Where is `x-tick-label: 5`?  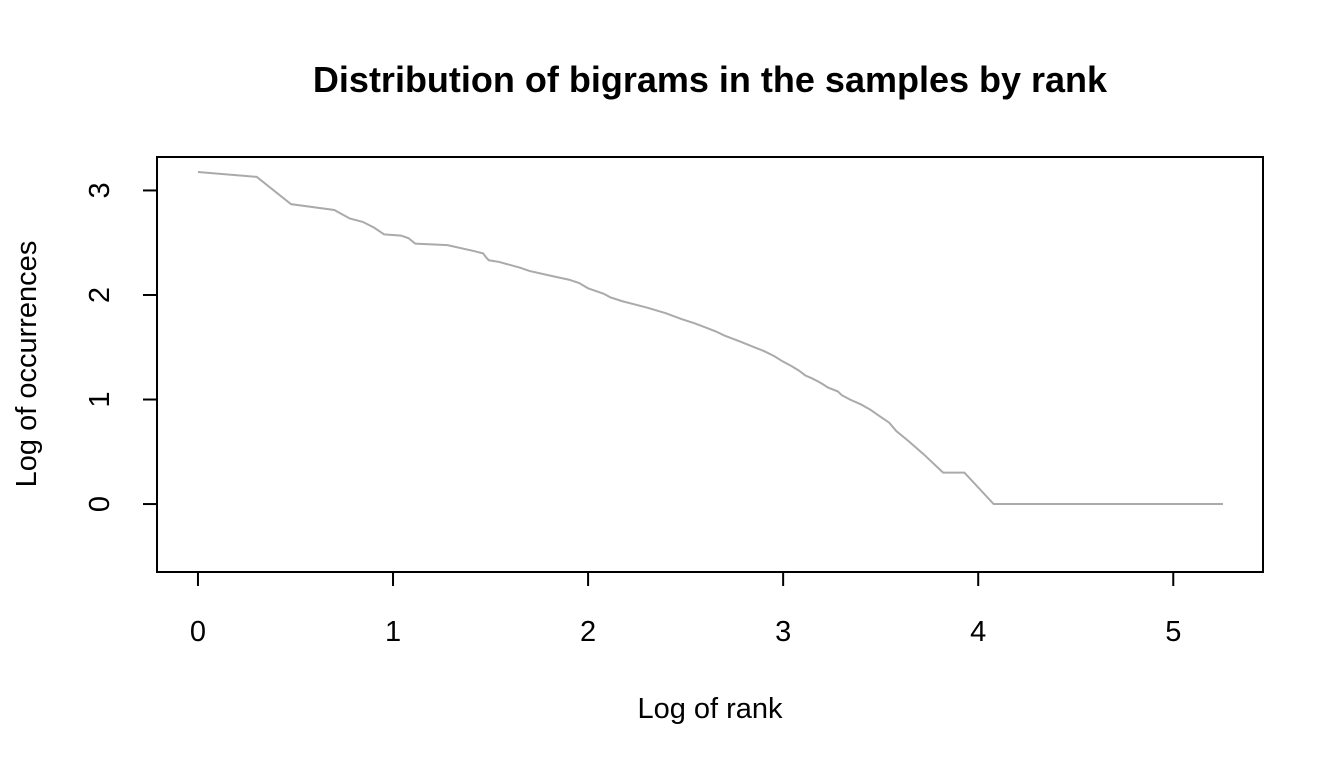 x-tick-label: 5 is located at coordinates (1173, 632).